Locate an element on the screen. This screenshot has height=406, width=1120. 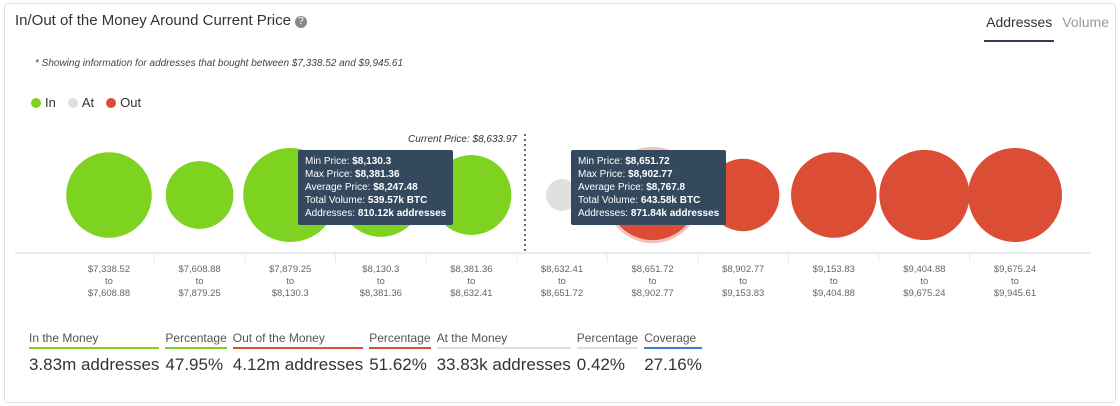
legend-item-in: In is located at coordinates (43, 102).